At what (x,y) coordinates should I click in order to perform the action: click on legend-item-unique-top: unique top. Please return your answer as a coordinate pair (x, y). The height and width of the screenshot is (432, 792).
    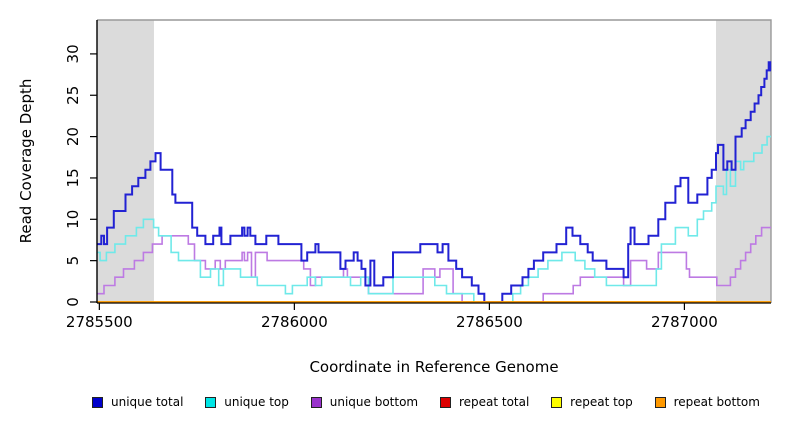
    Looking at the image, I should click on (247, 402).